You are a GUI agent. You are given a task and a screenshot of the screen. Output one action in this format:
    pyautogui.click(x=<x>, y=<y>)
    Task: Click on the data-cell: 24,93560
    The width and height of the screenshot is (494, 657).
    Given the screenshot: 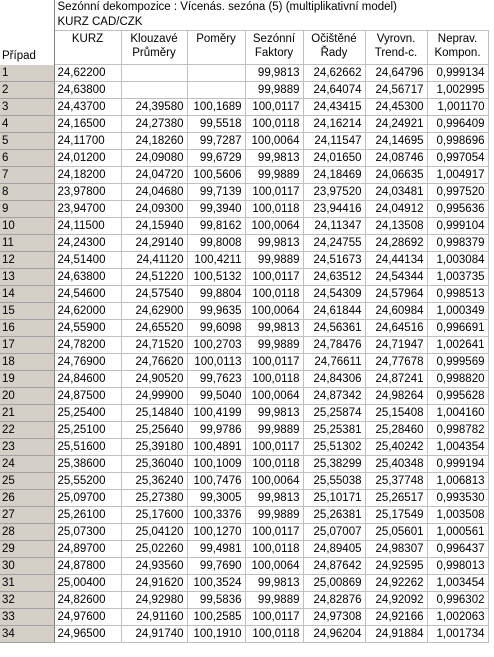 What is the action you would take?
    pyautogui.click(x=154, y=566)
    